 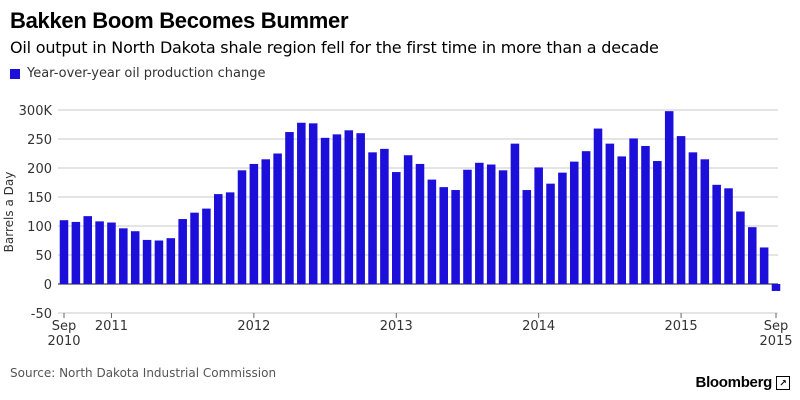 What do you see at coordinates (783, 382) in the screenshot?
I see `bloomberg-logo-icon: ↗` at bounding box center [783, 382].